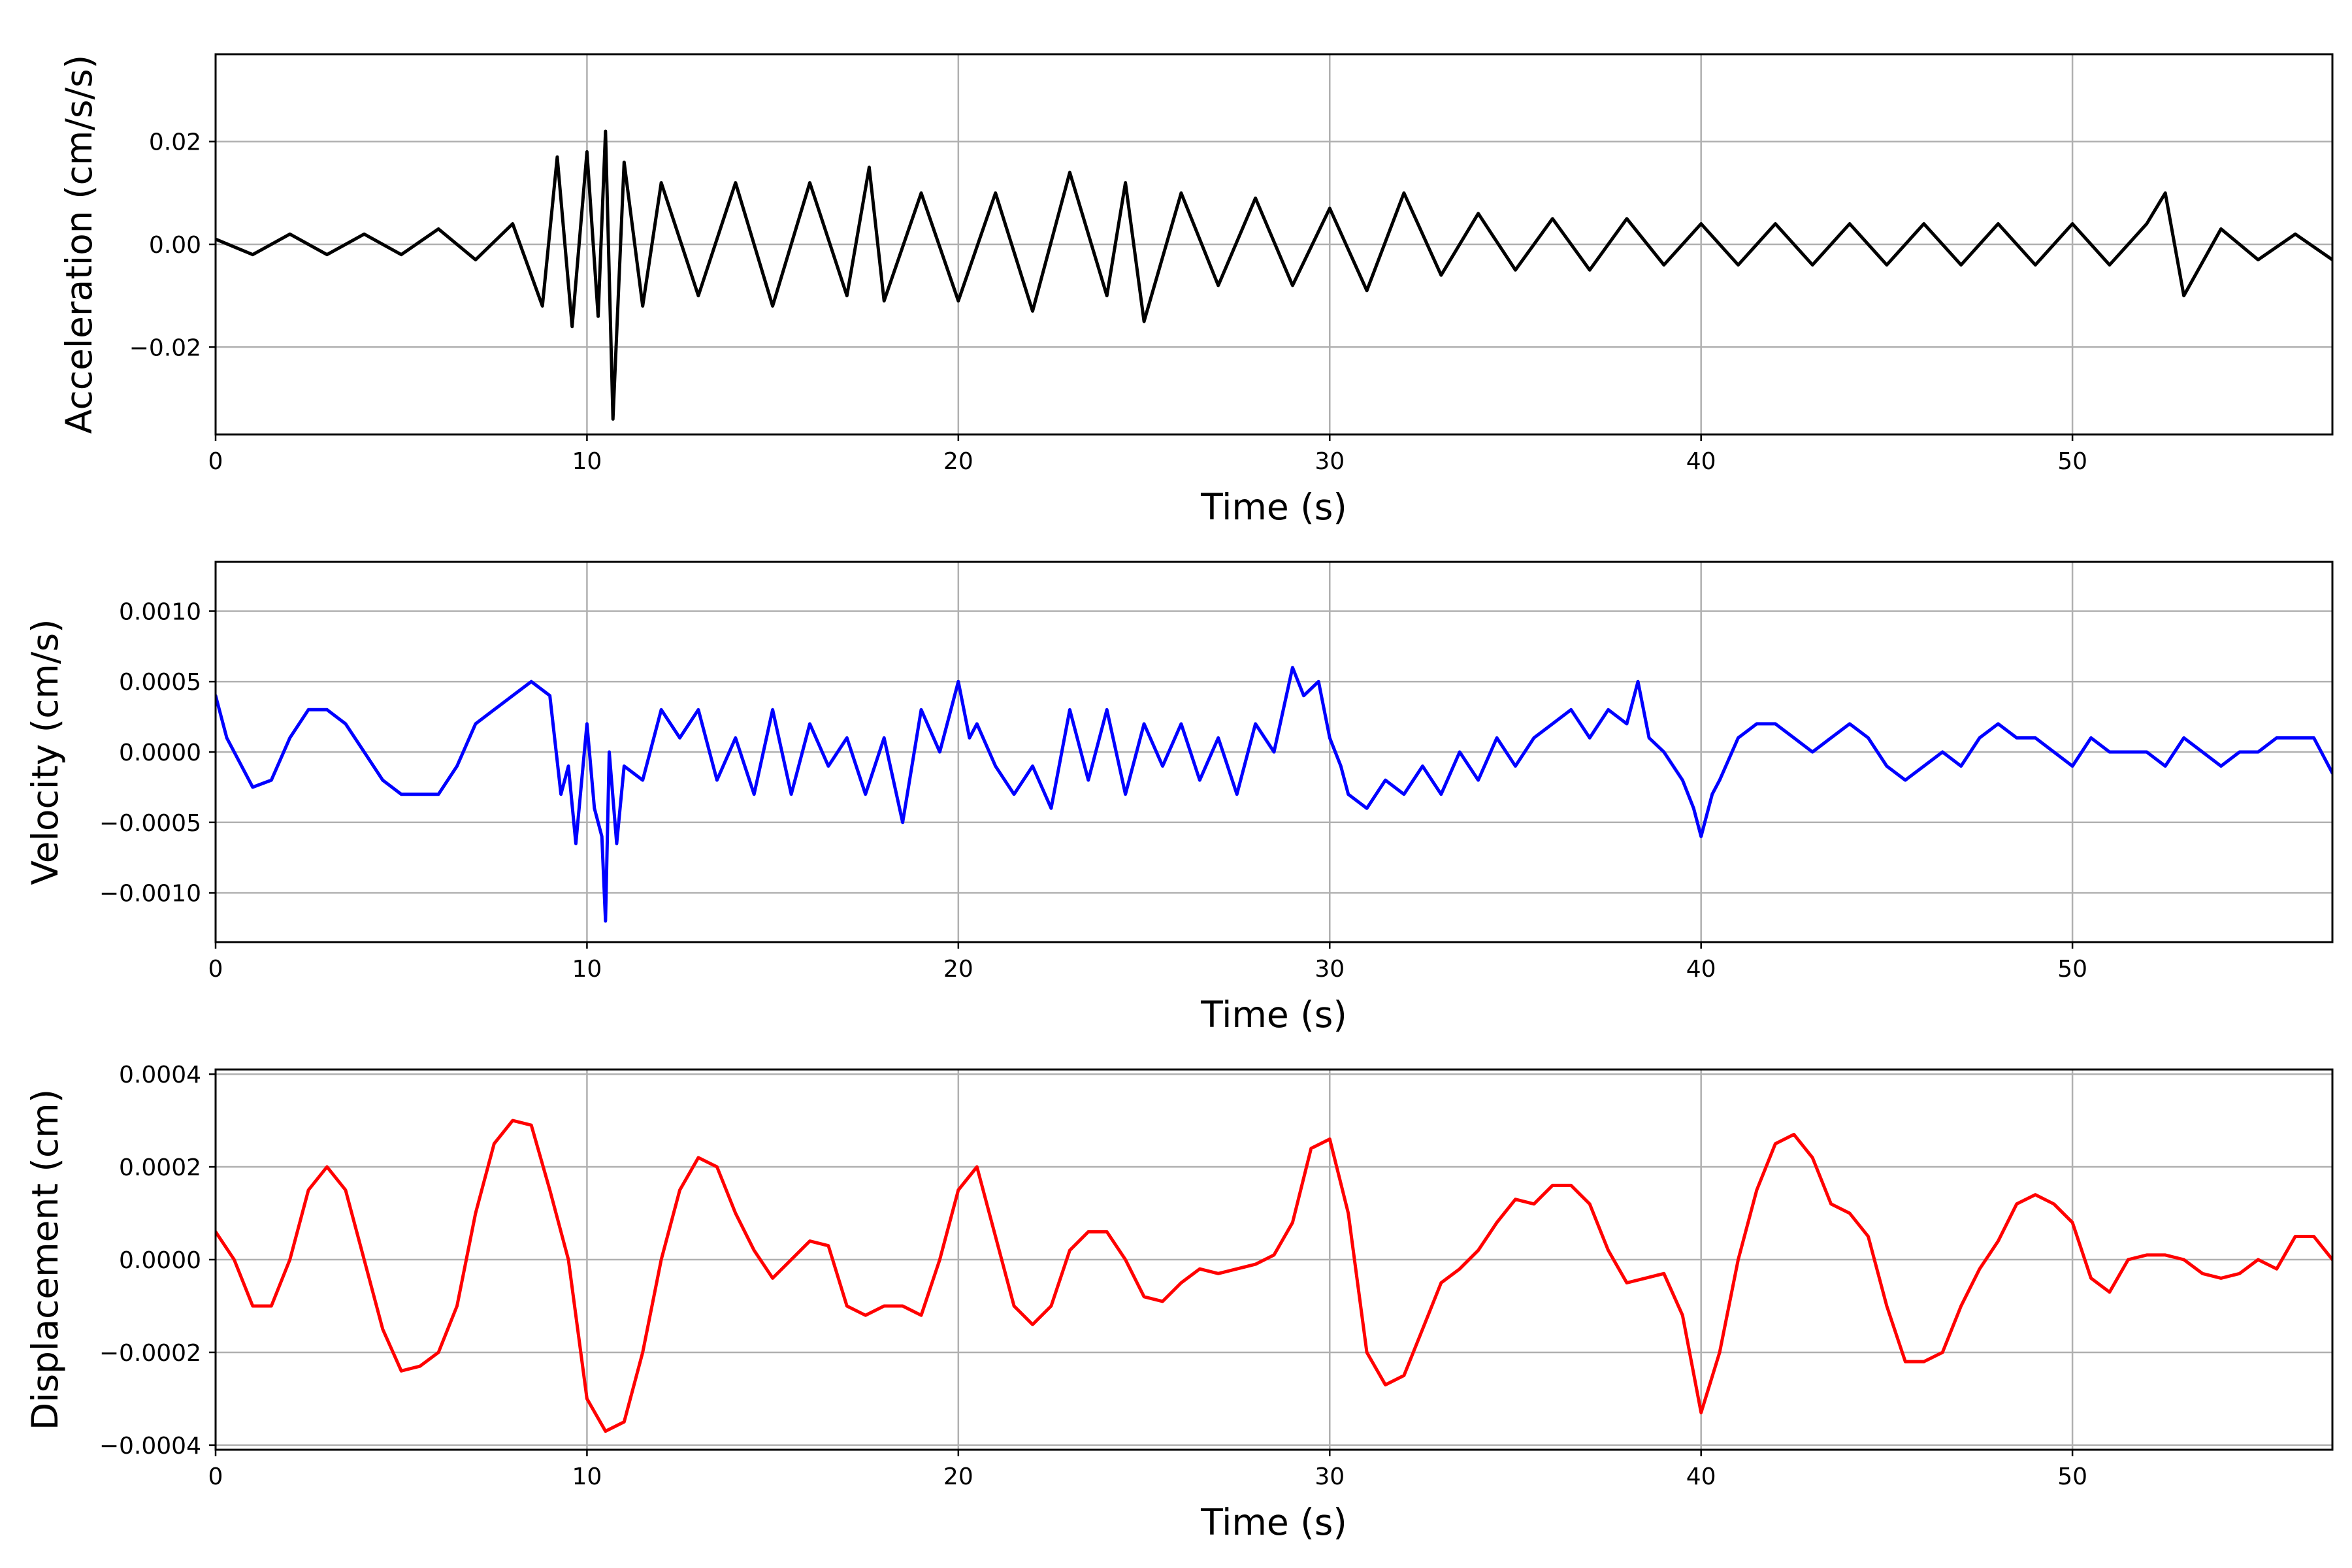 Image resolution: width=2352 pixels, height=1568 pixels. Describe the element at coordinates (150, 1353) in the screenshot. I see `y-tick-label: −0.0002` at that location.